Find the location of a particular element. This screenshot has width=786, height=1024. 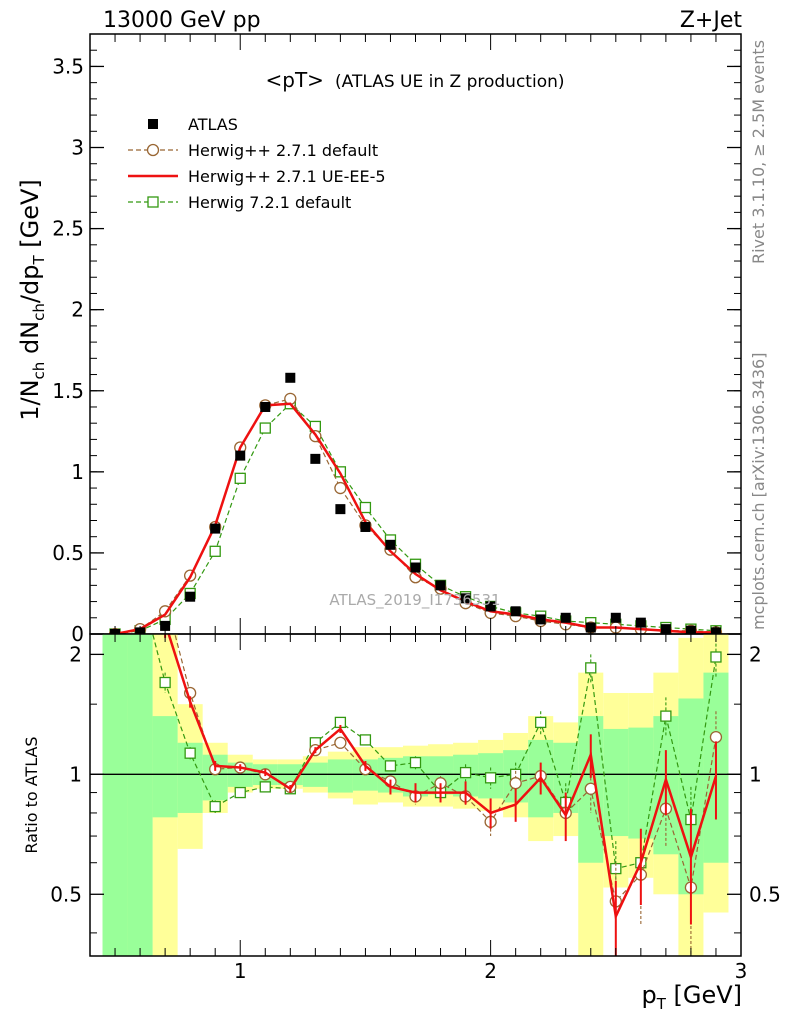

y-tick-label: 3 is located at coordinates (77, 148).